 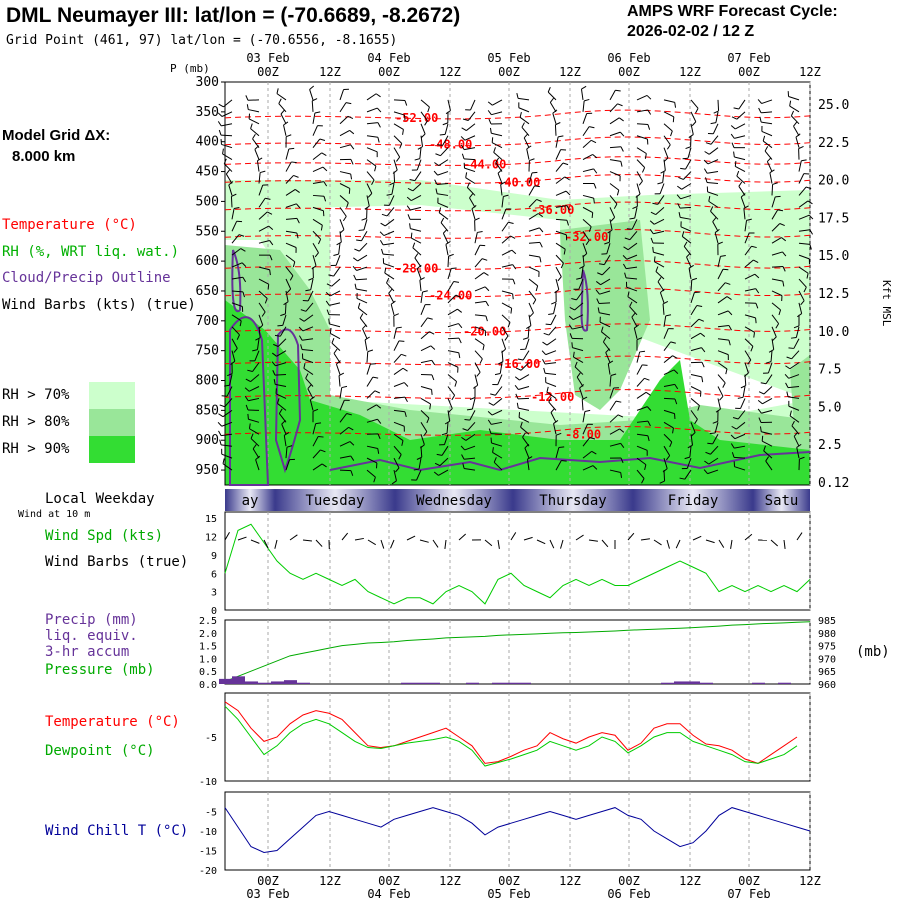 I want to click on pressure-tick-right: 960, so click(x=827, y=685).